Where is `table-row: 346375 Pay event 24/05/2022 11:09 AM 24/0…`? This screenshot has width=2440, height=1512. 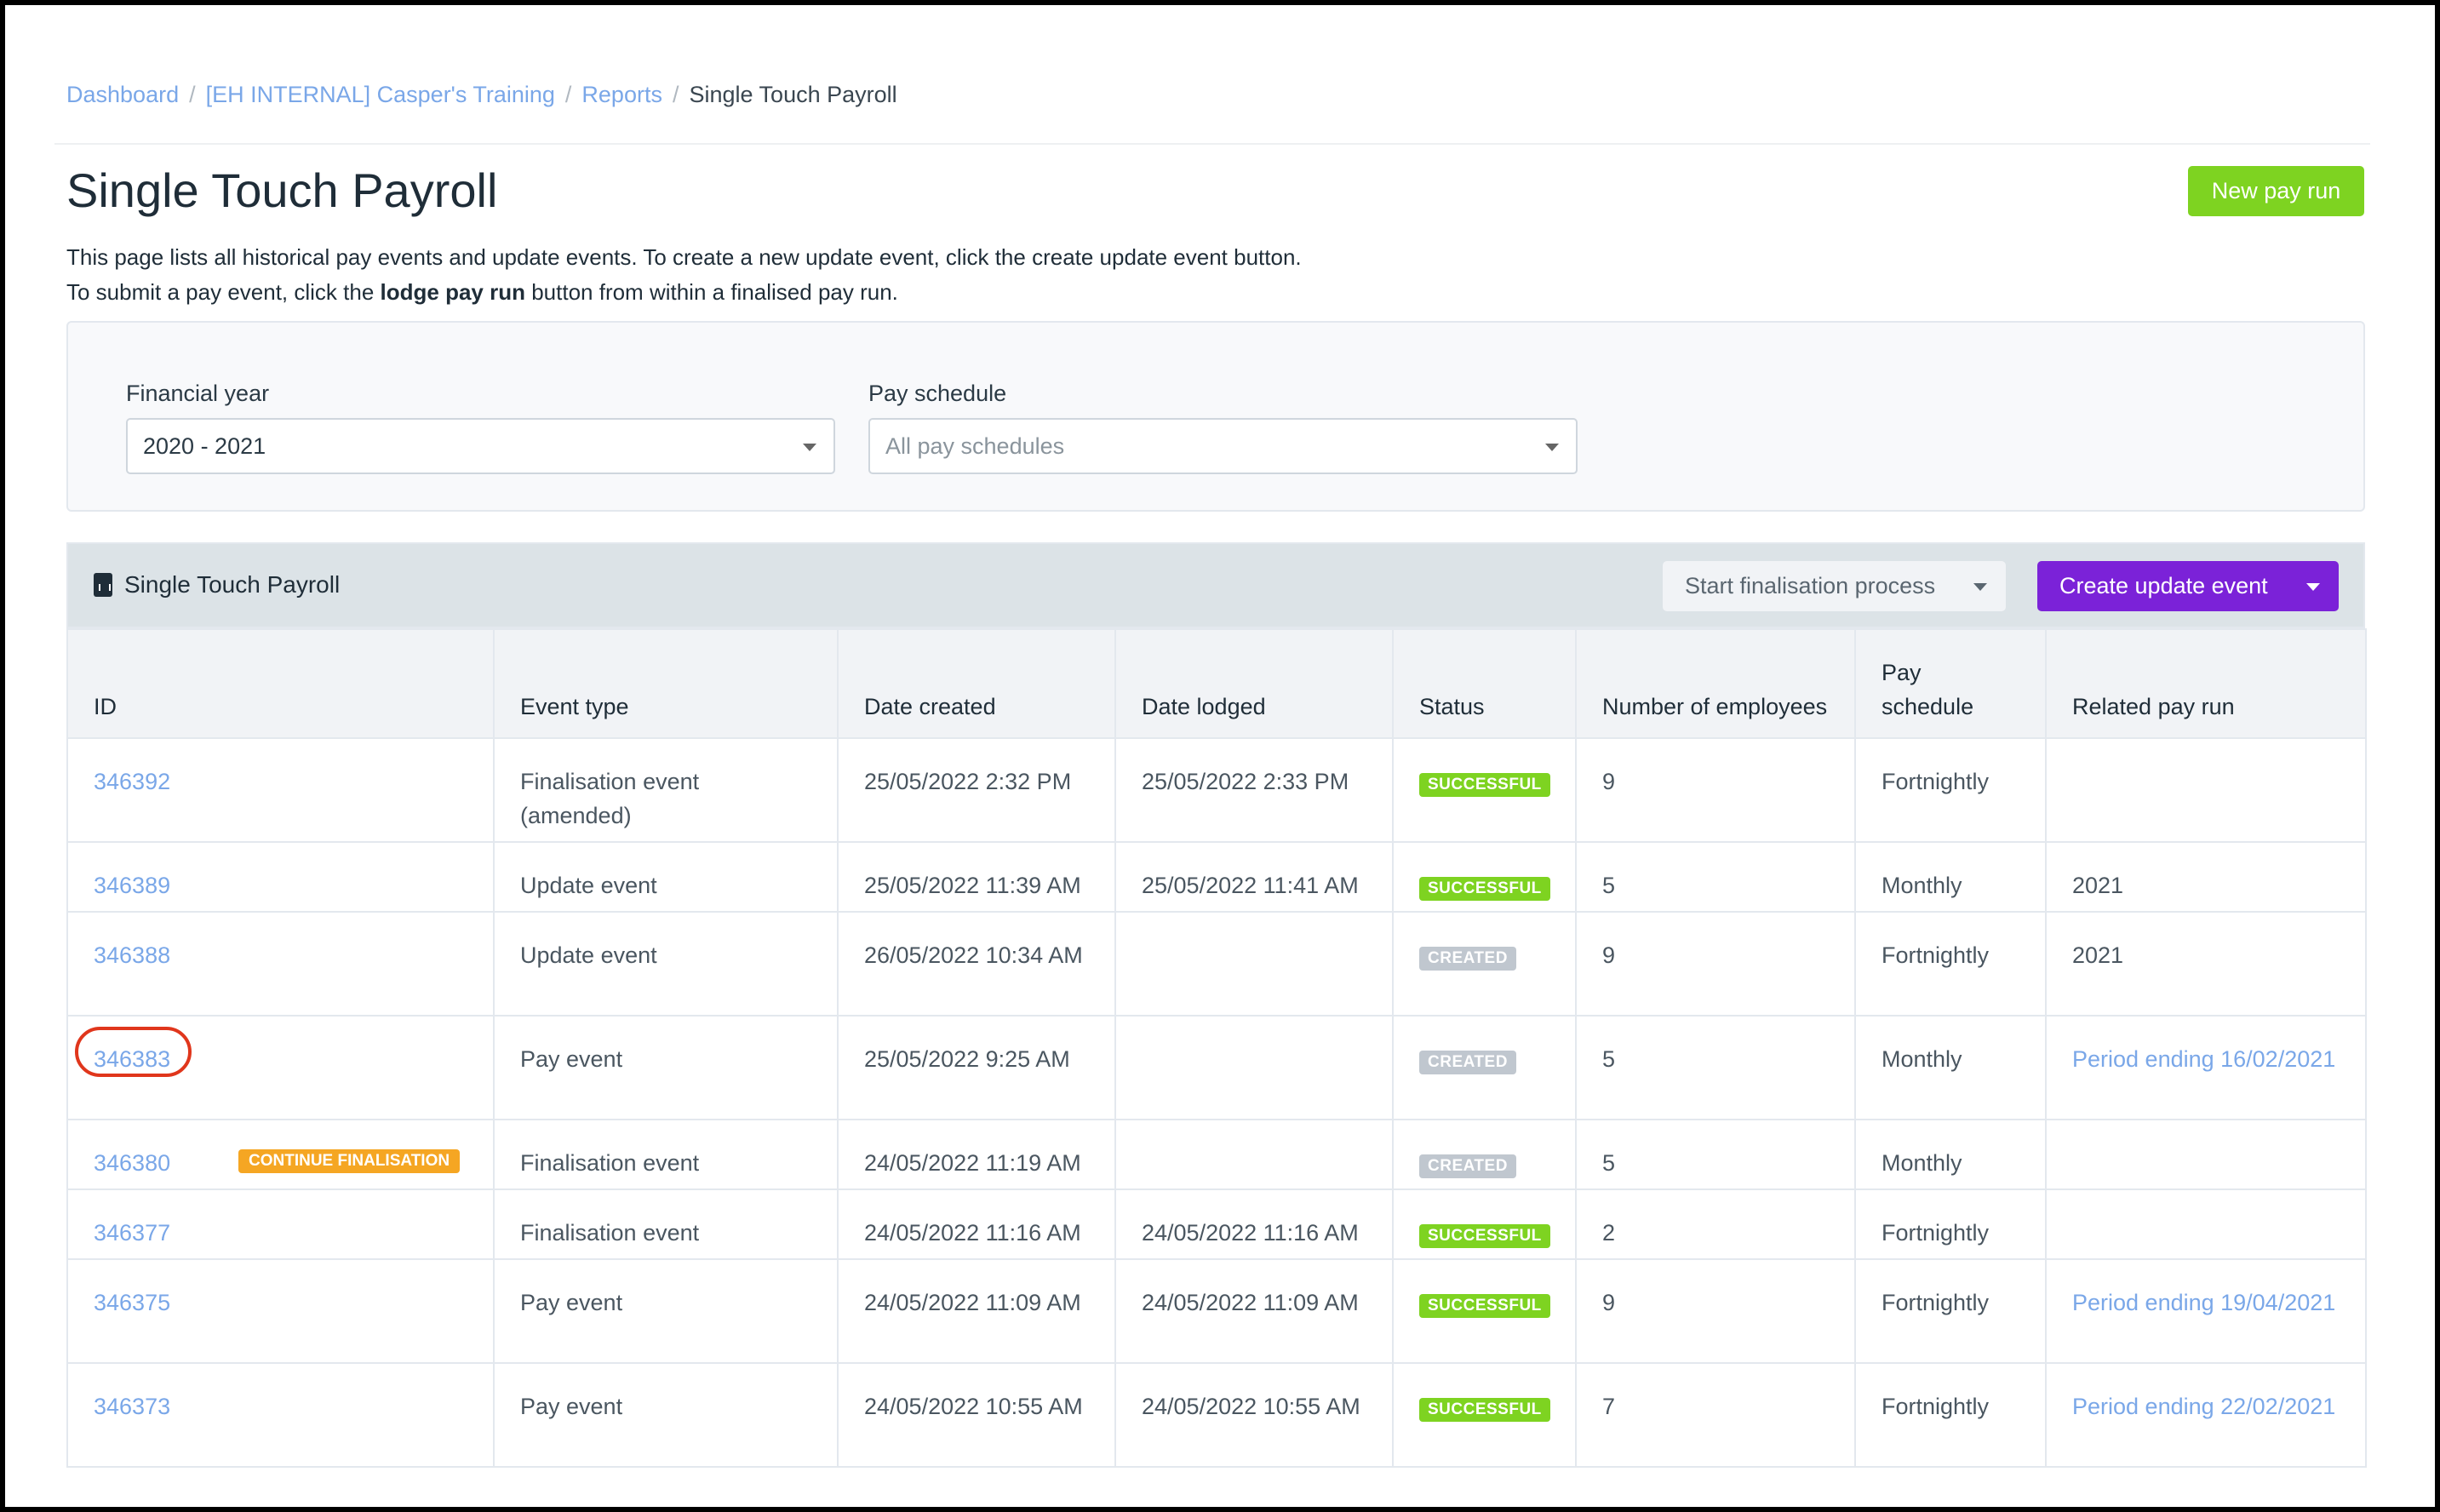
table-row: 346375 Pay event 24/05/2022 11:09 AM 24/0… is located at coordinates (1216, 1311).